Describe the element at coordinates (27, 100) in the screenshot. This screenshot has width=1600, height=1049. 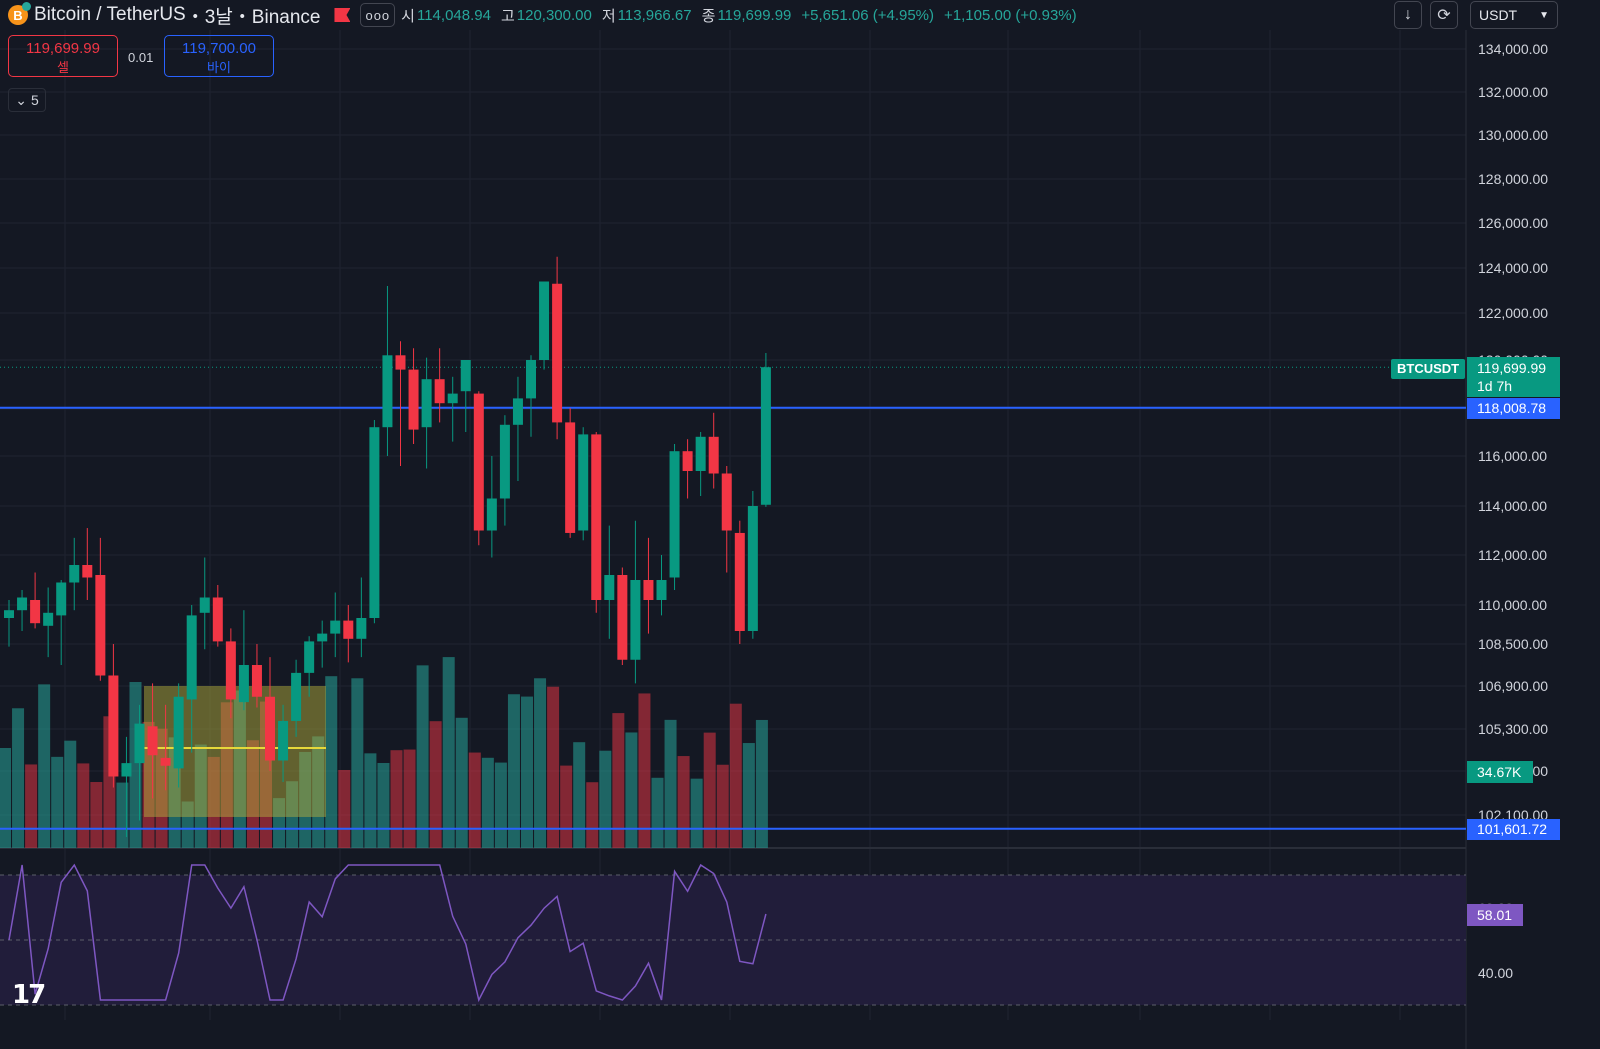
I see `indicators-collapse-button: ⌄ 5` at that location.